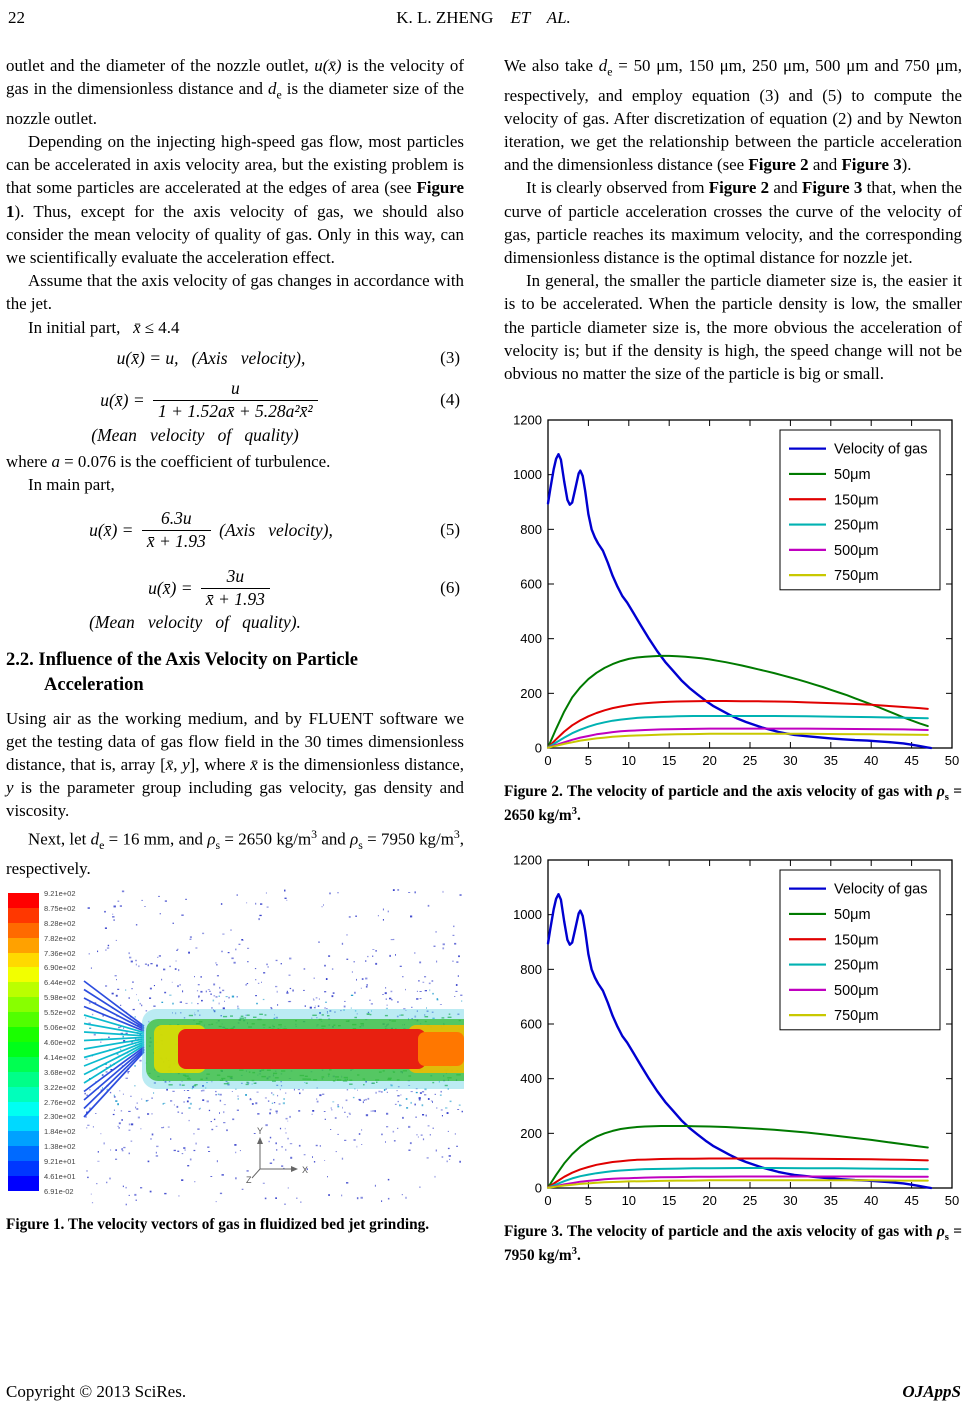 The height and width of the screenshot is (1414, 967). I want to click on colorbar-label: 4.14e+02, so click(60, 1057).